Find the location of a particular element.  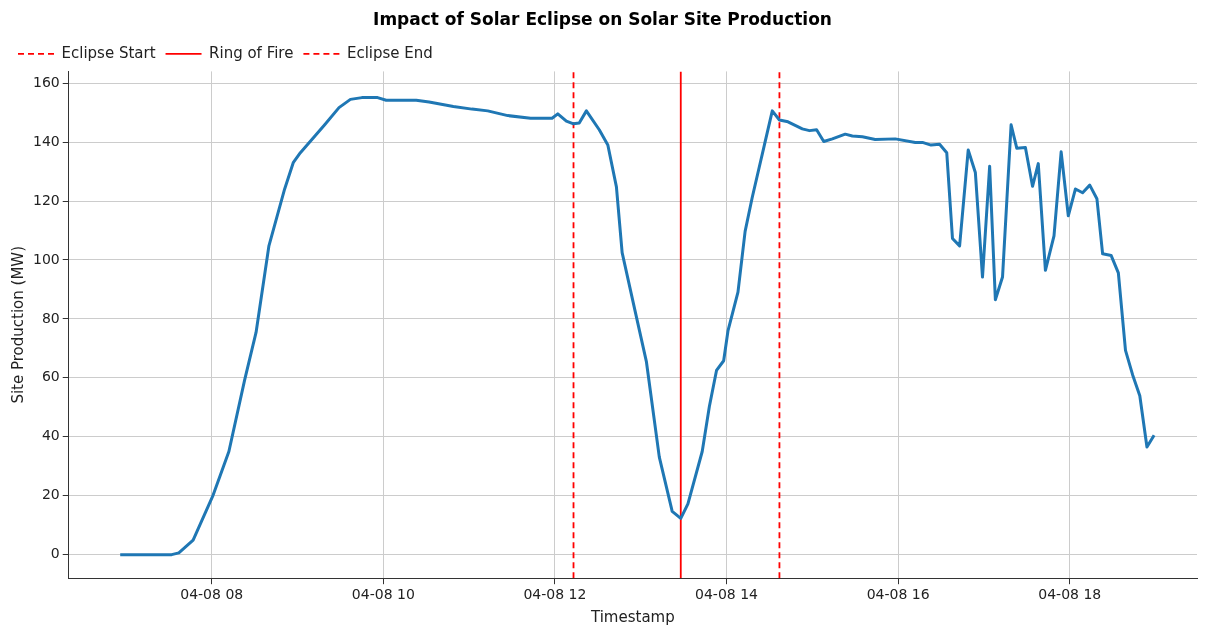

x-tick-label: 04-08 14 is located at coordinates (727, 594).